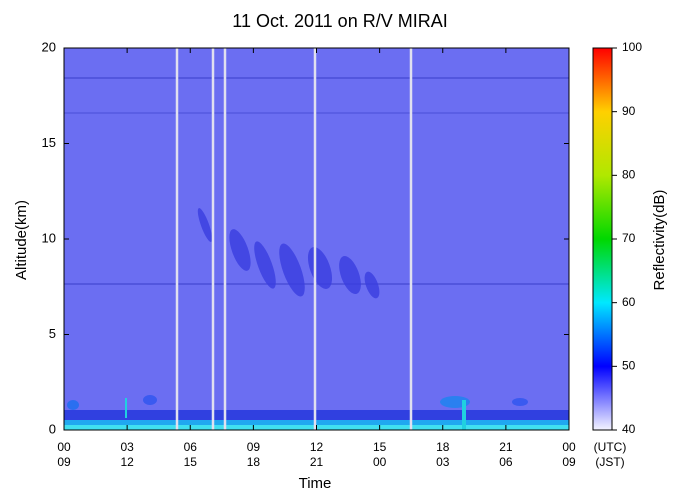 This screenshot has height=496, width=678. Describe the element at coordinates (127, 462) in the screenshot. I see `x-tick-label-jst: 12` at that location.